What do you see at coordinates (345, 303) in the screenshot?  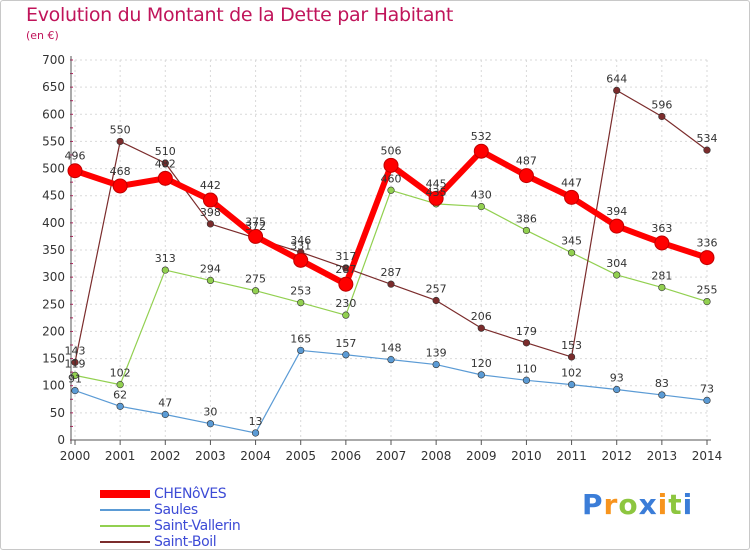 I see `data-label: 230` at bounding box center [345, 303].